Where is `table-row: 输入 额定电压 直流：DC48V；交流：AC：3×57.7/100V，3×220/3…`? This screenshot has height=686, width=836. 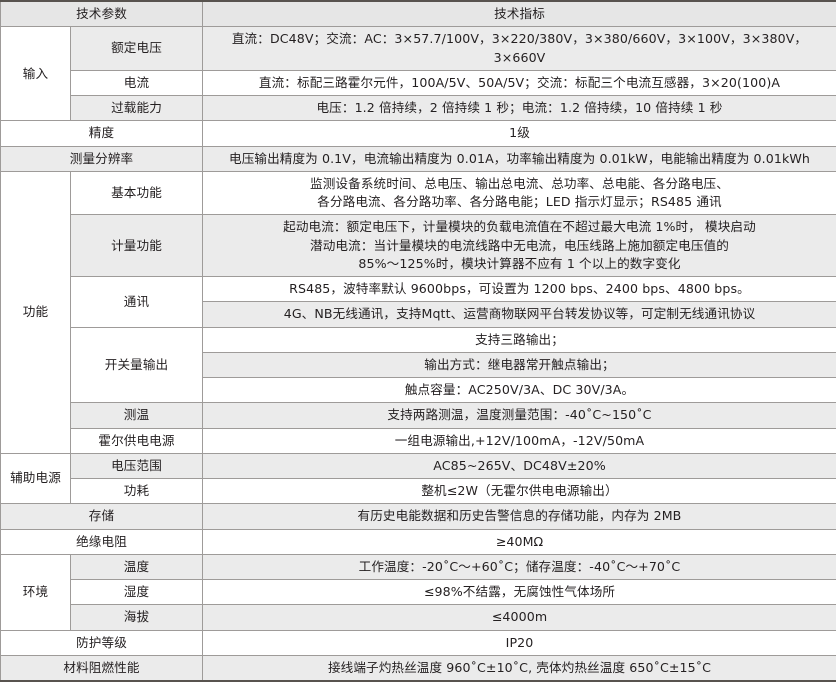
table-row: 输入 额定电压 直流：DC48V；交流：AC：3×57.7/100V，3×220/3… is located at coordinates (418, 74).